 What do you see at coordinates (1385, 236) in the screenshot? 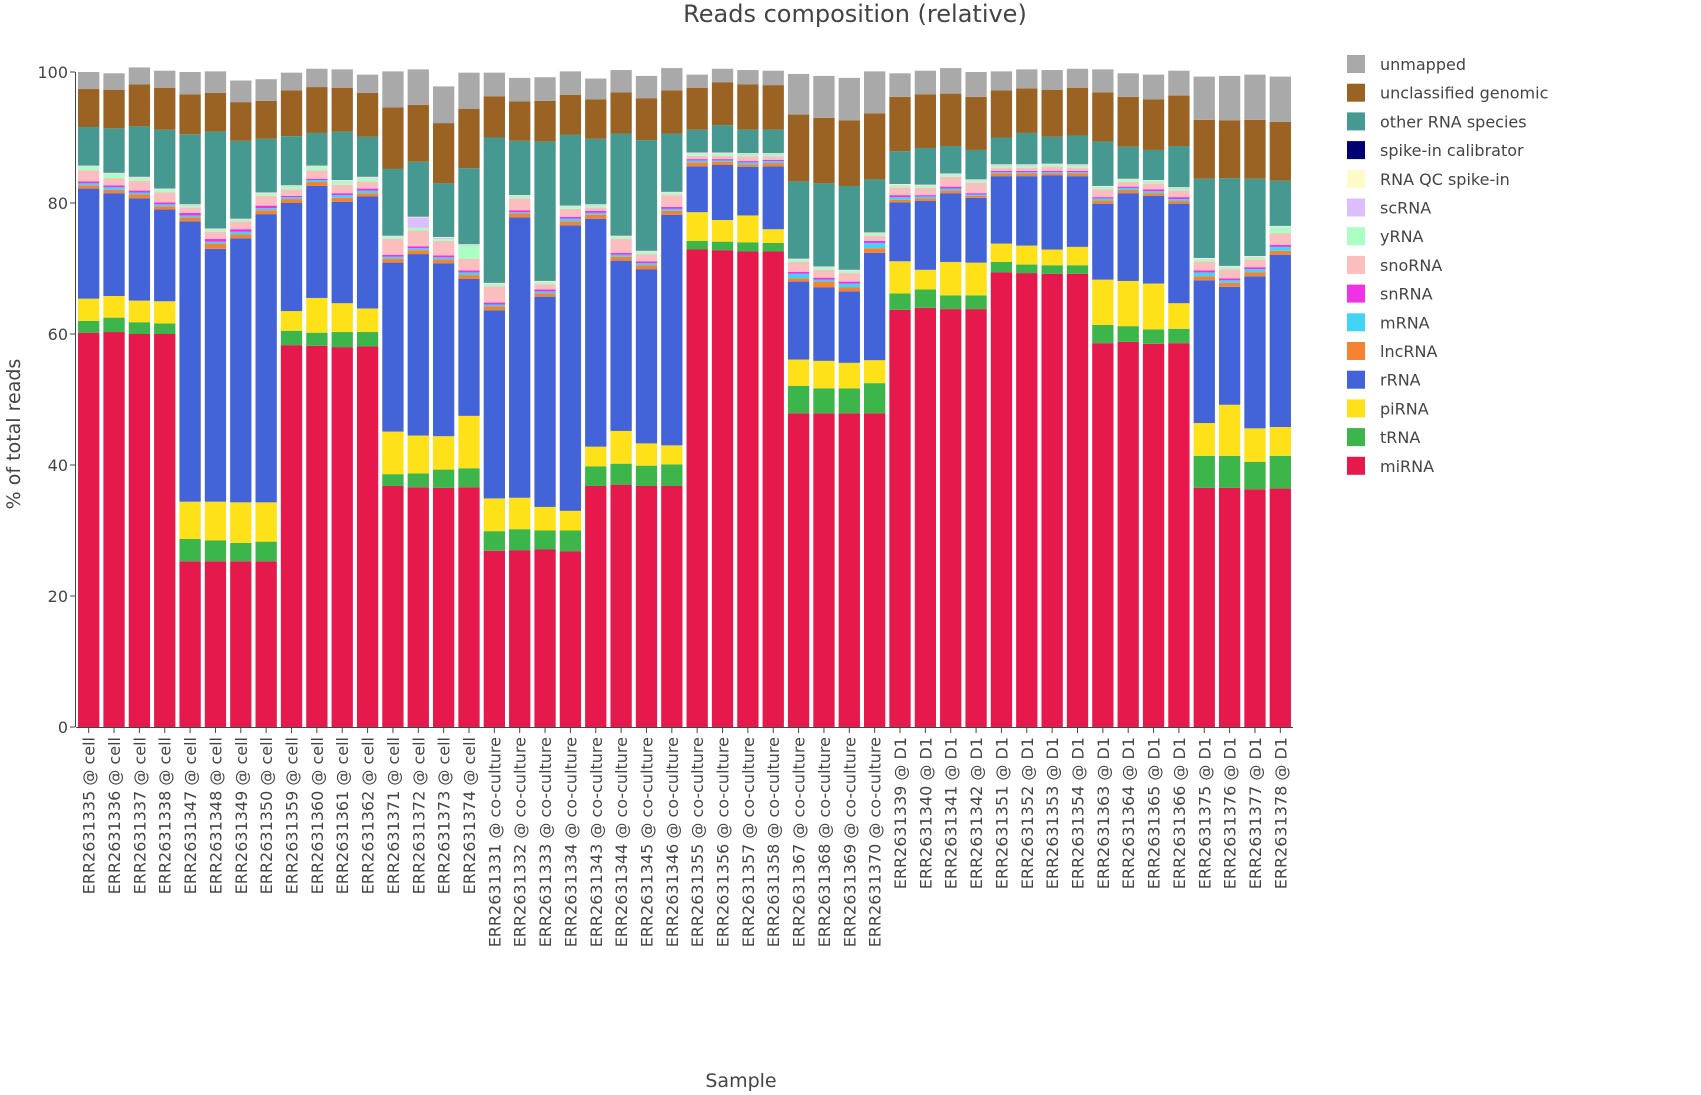
I see `legend-item: yRNA` at bounding box center [1385, 236].